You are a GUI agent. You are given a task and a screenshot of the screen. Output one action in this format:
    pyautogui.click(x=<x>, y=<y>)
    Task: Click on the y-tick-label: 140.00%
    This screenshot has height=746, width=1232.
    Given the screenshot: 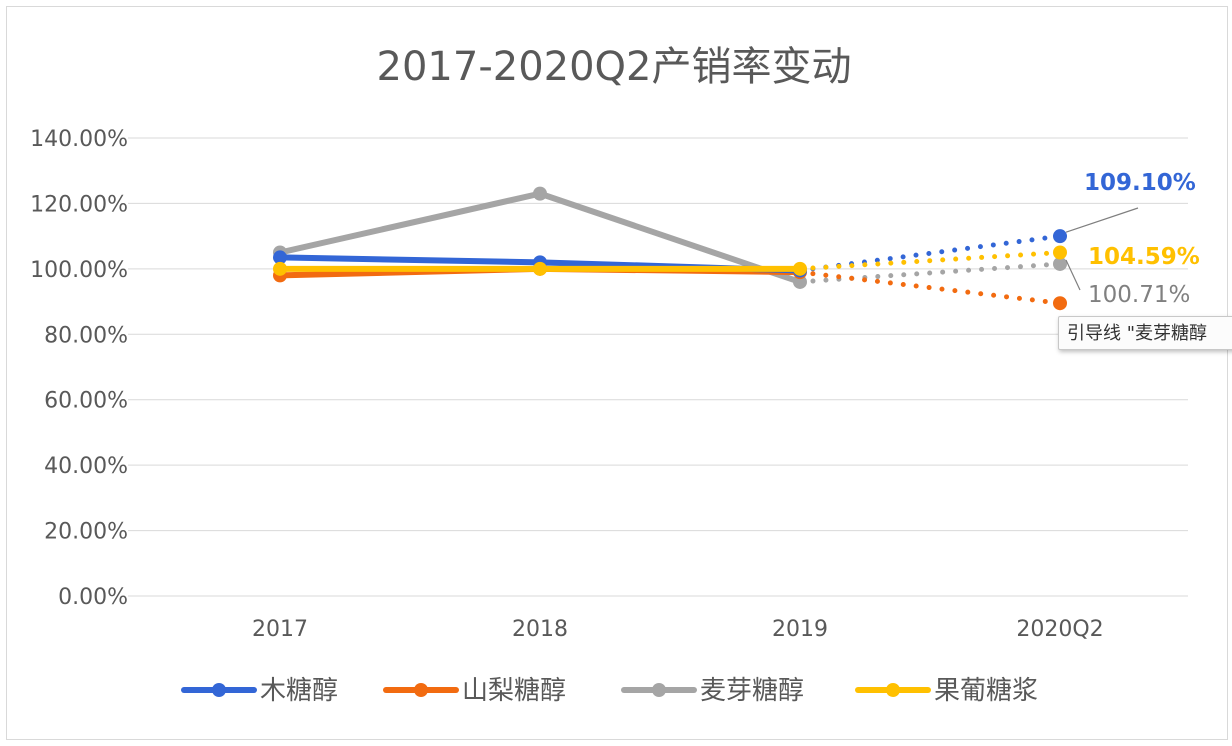 What is the action you would take?
    pyautogui.click(x=79, y=139)
    